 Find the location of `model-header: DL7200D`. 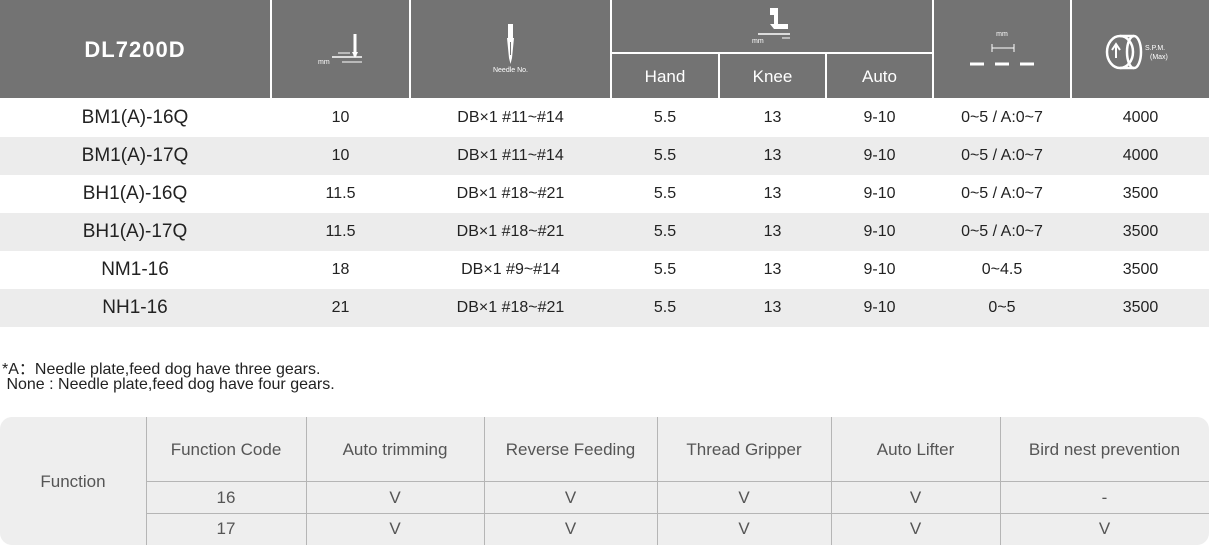

model-header: DL7200D is located at coordinates (135, 49).